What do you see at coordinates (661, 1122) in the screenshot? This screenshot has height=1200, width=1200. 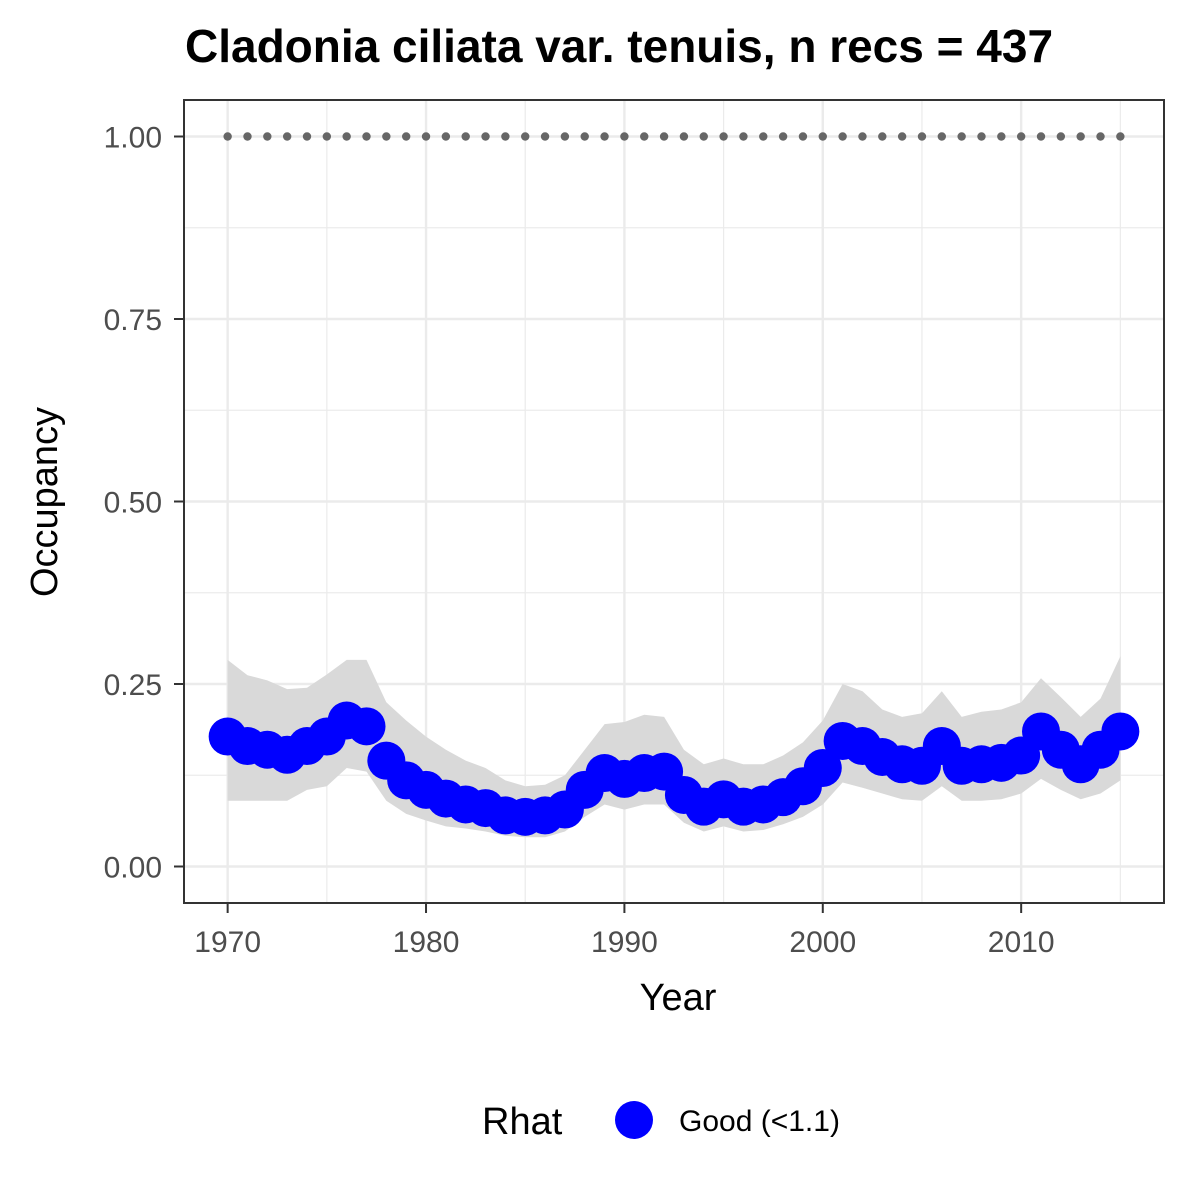 I see `legend: Rhat Good (<1.1)` at bounding box center [661, 1122].